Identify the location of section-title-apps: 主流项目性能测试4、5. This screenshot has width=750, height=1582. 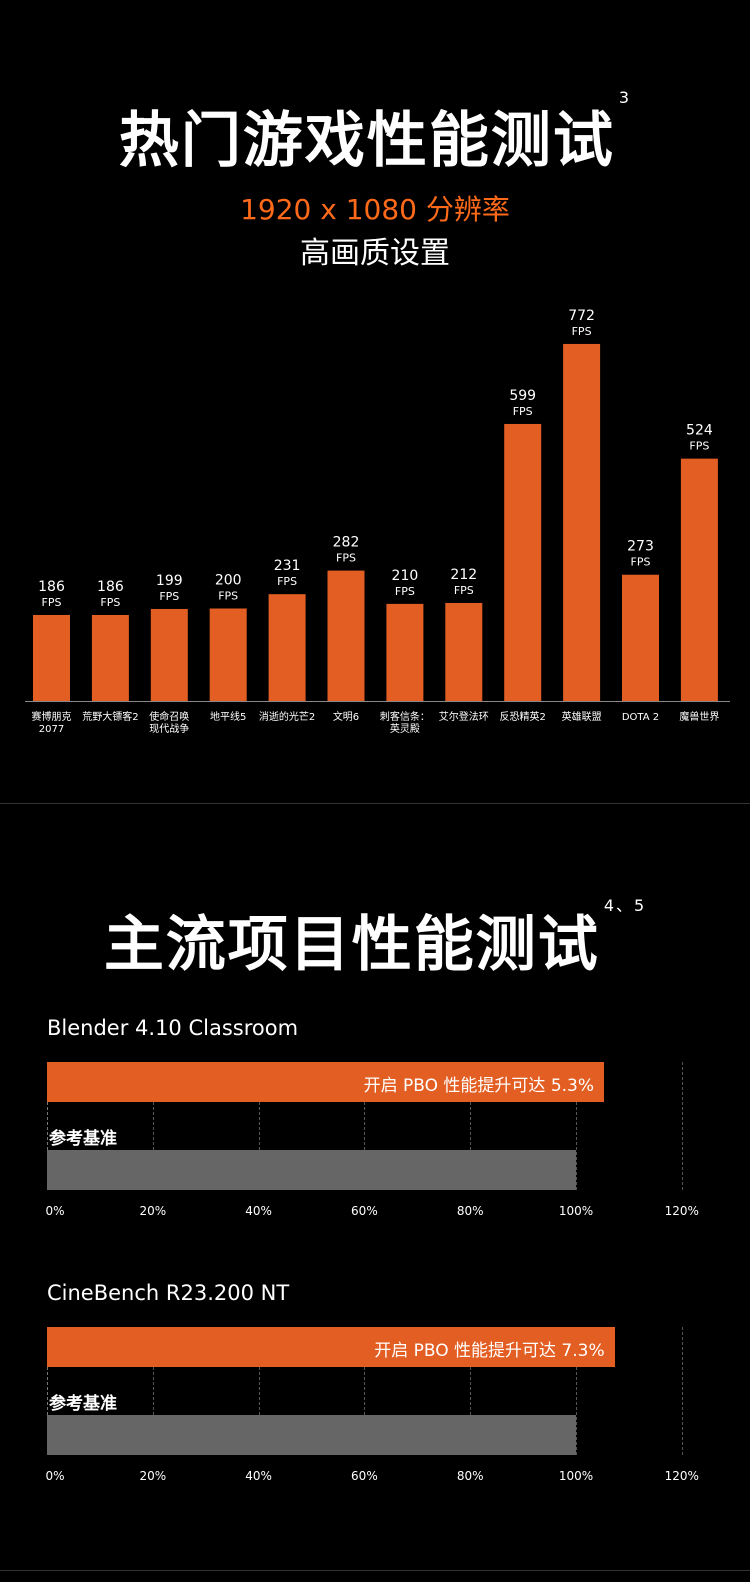
(375, 939).